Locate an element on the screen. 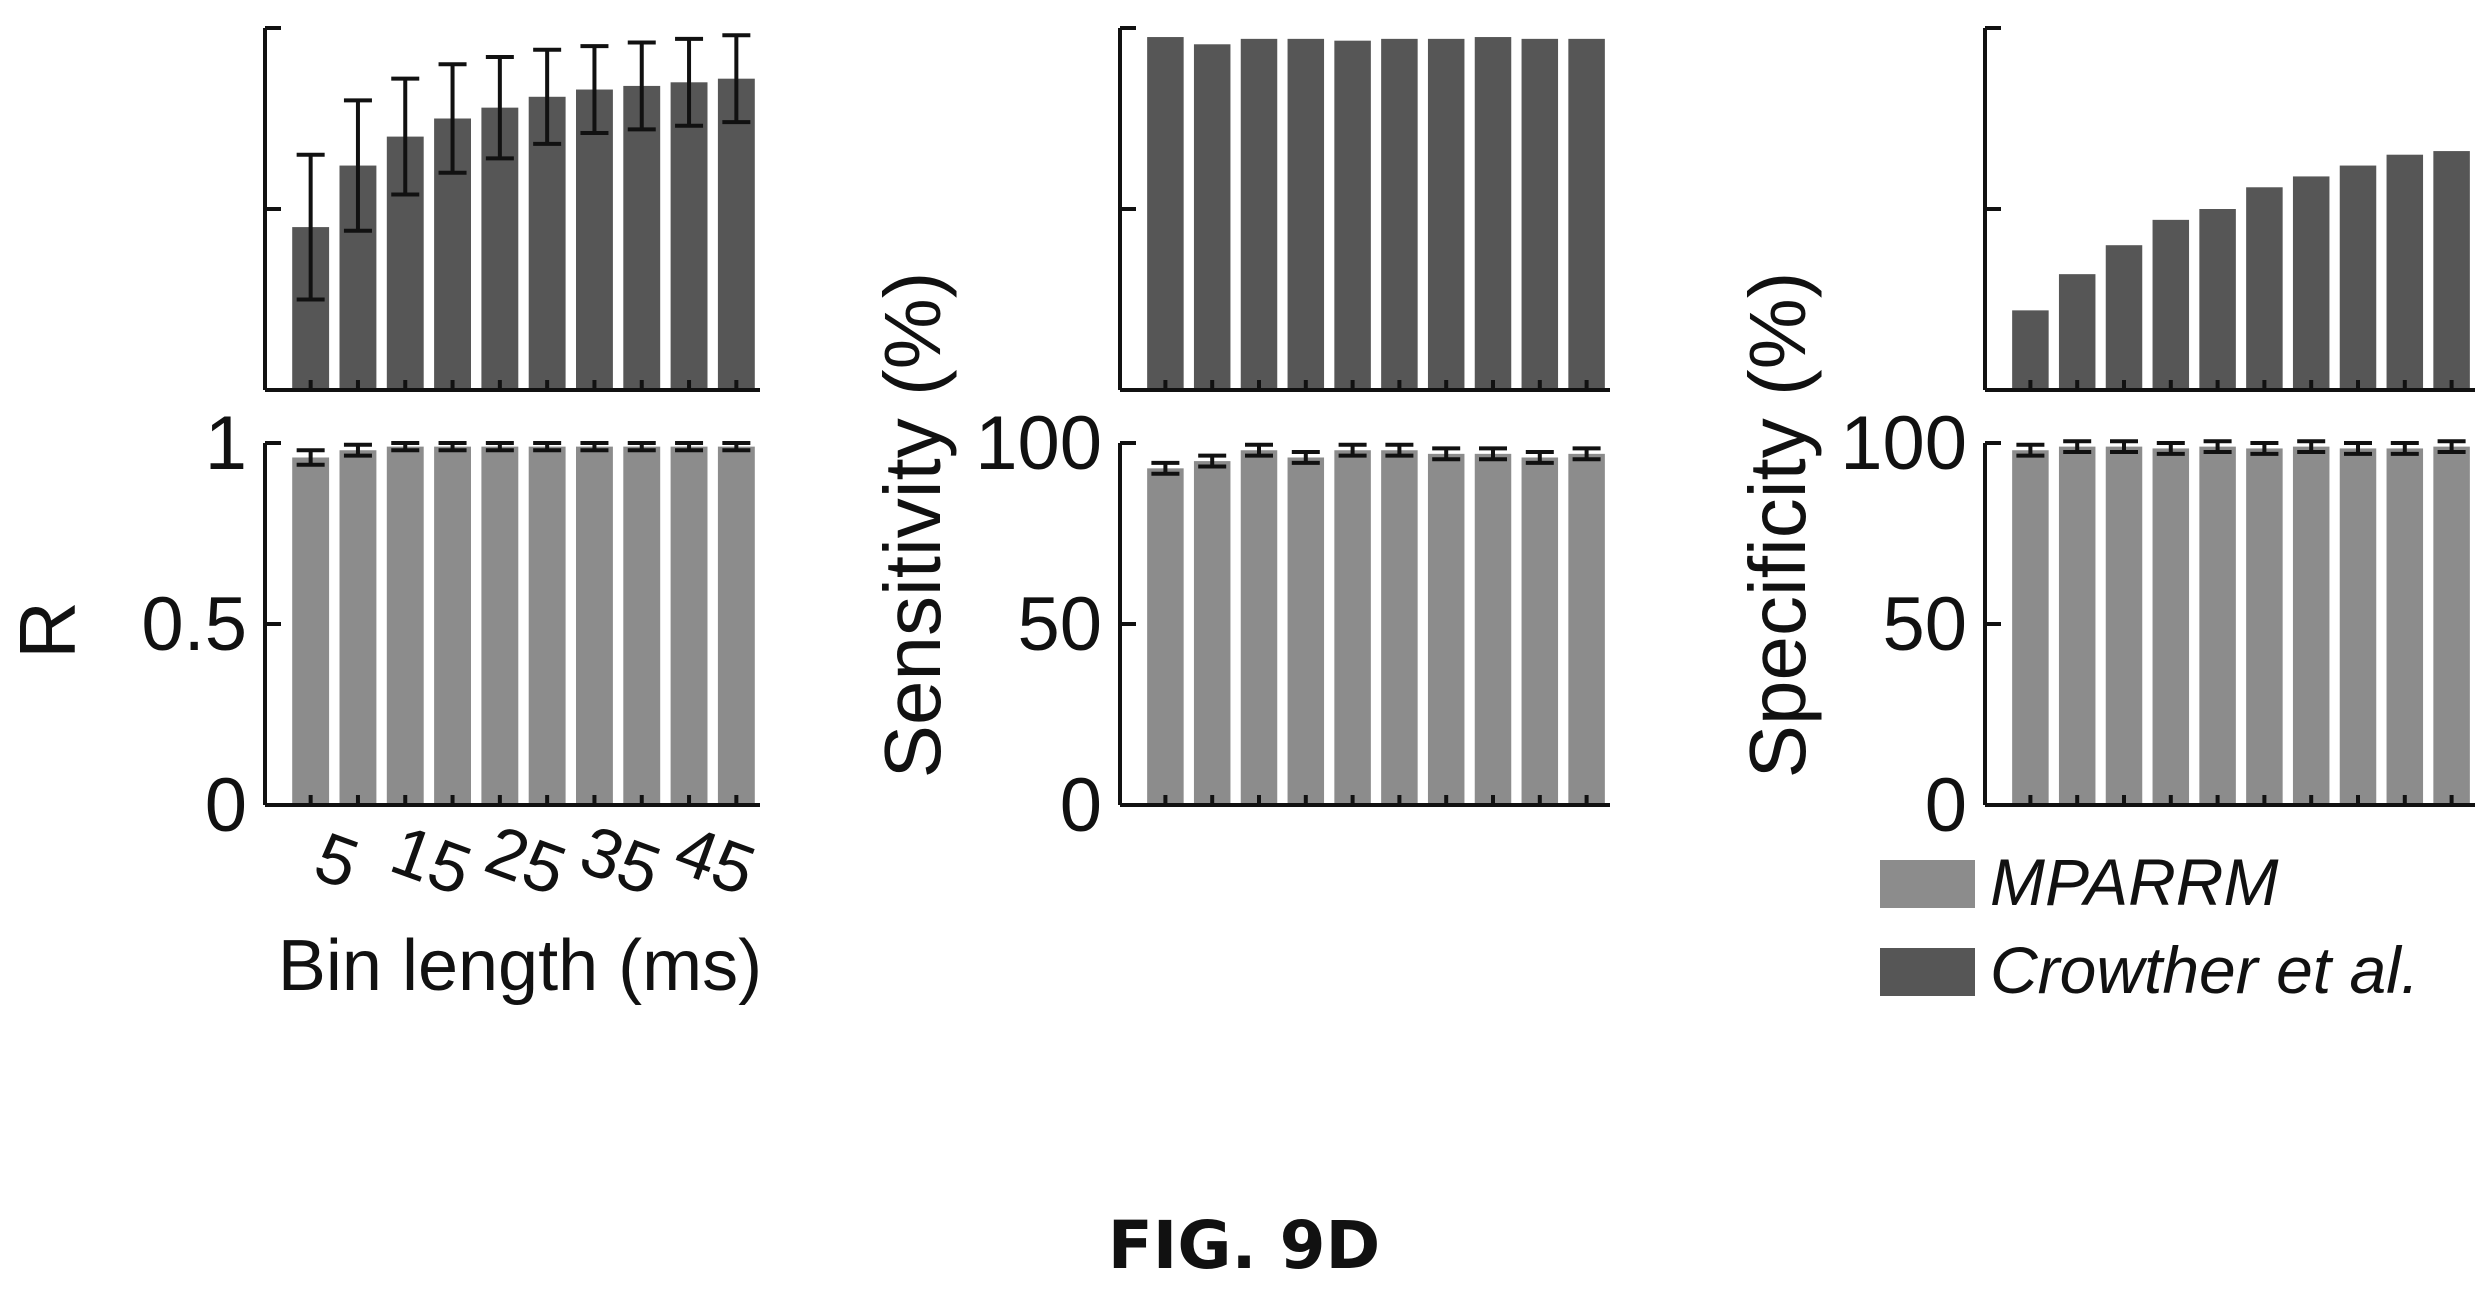  x-axis-label: Bin length (ms) is located at coordinates (520, 966).